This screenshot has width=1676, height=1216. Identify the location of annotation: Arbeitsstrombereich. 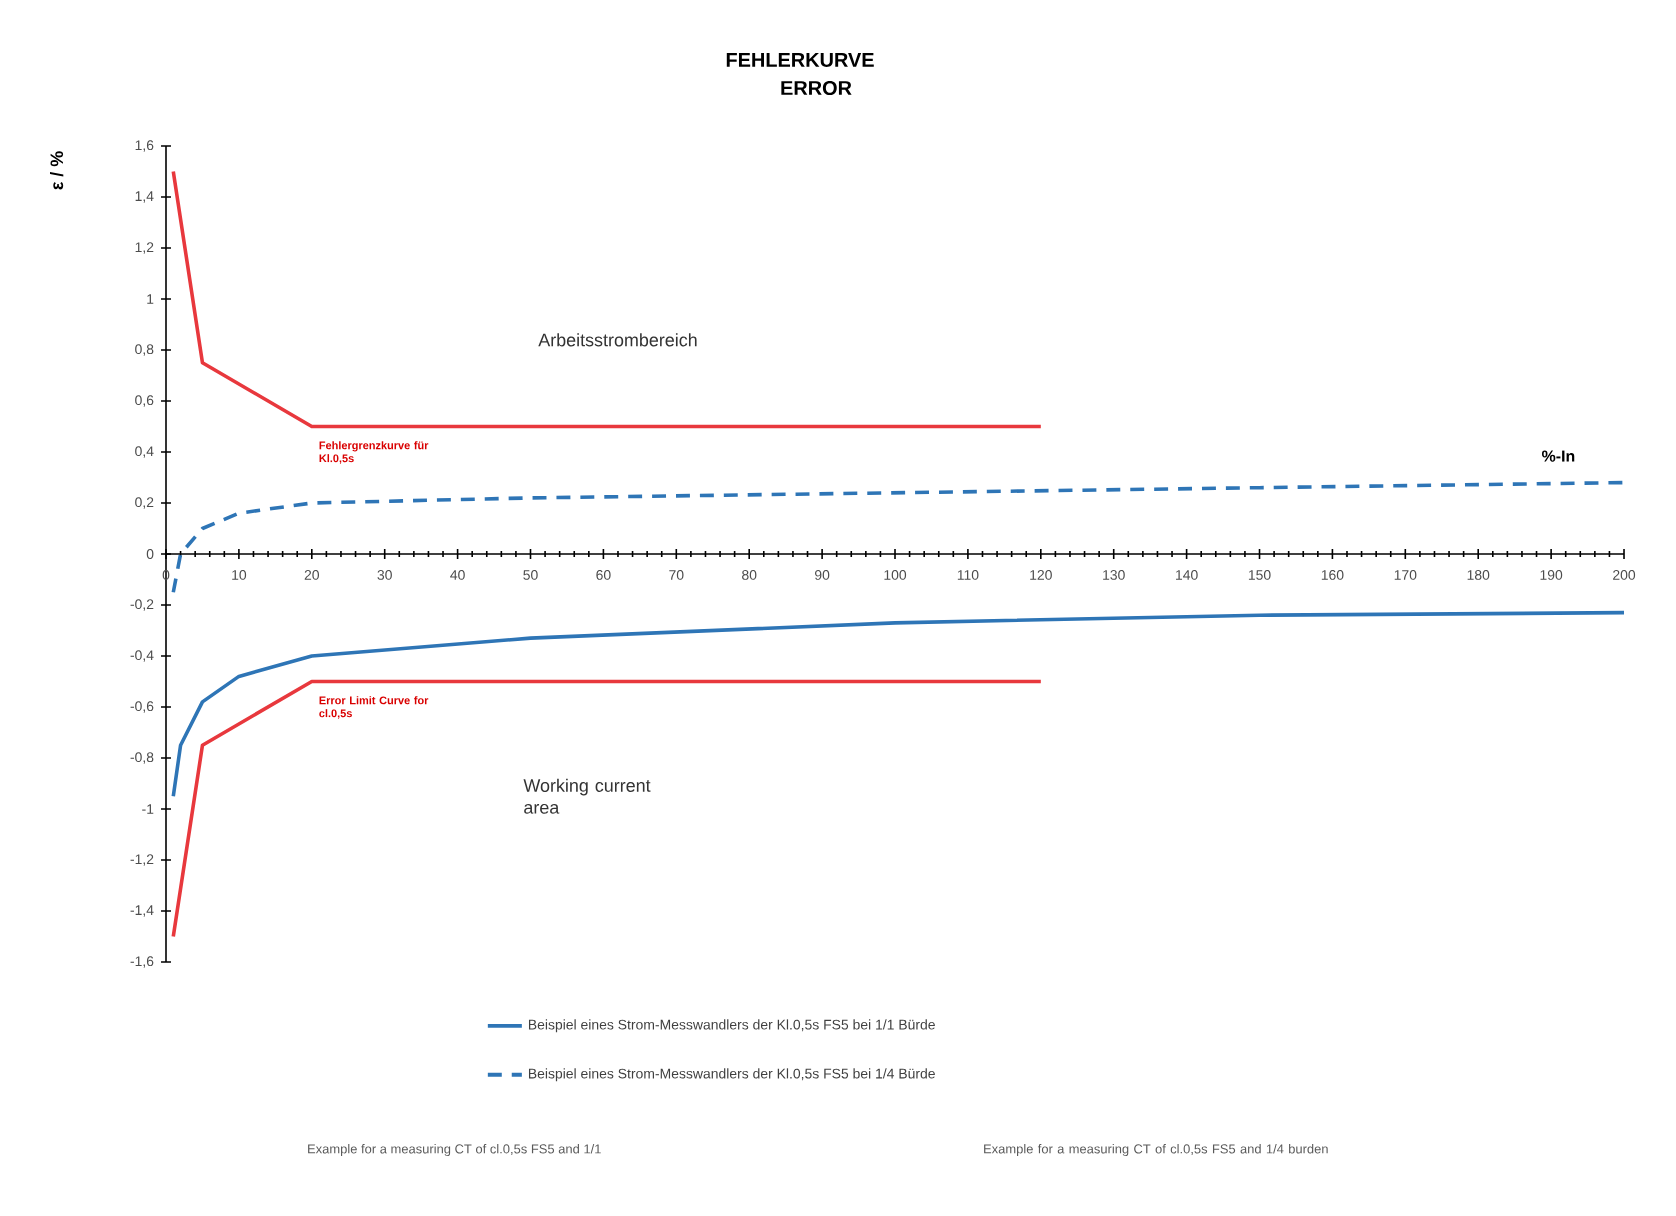
(617, 340).